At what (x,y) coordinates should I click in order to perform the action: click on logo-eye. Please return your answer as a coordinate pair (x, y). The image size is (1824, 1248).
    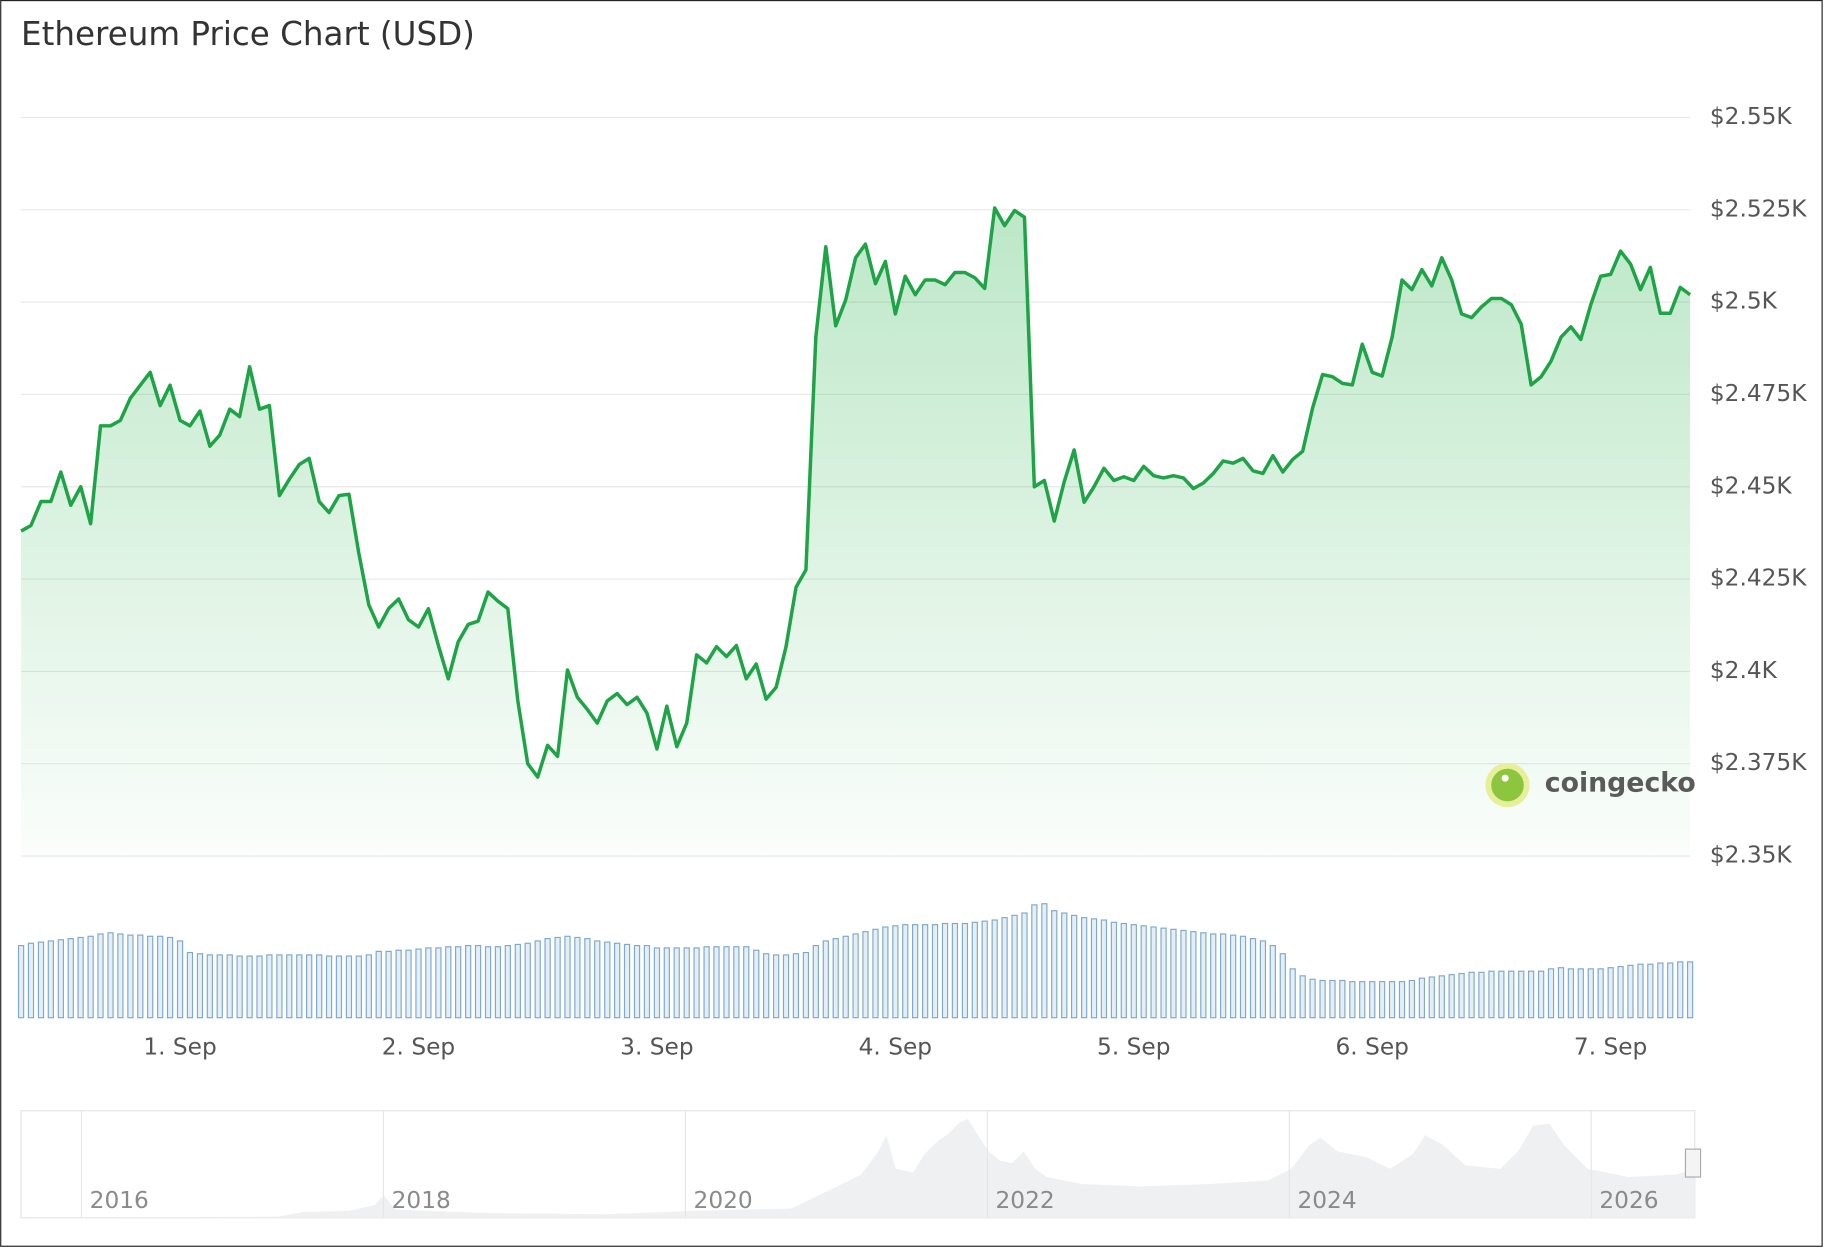
    Looking at the image, I should click on (1505, 778).